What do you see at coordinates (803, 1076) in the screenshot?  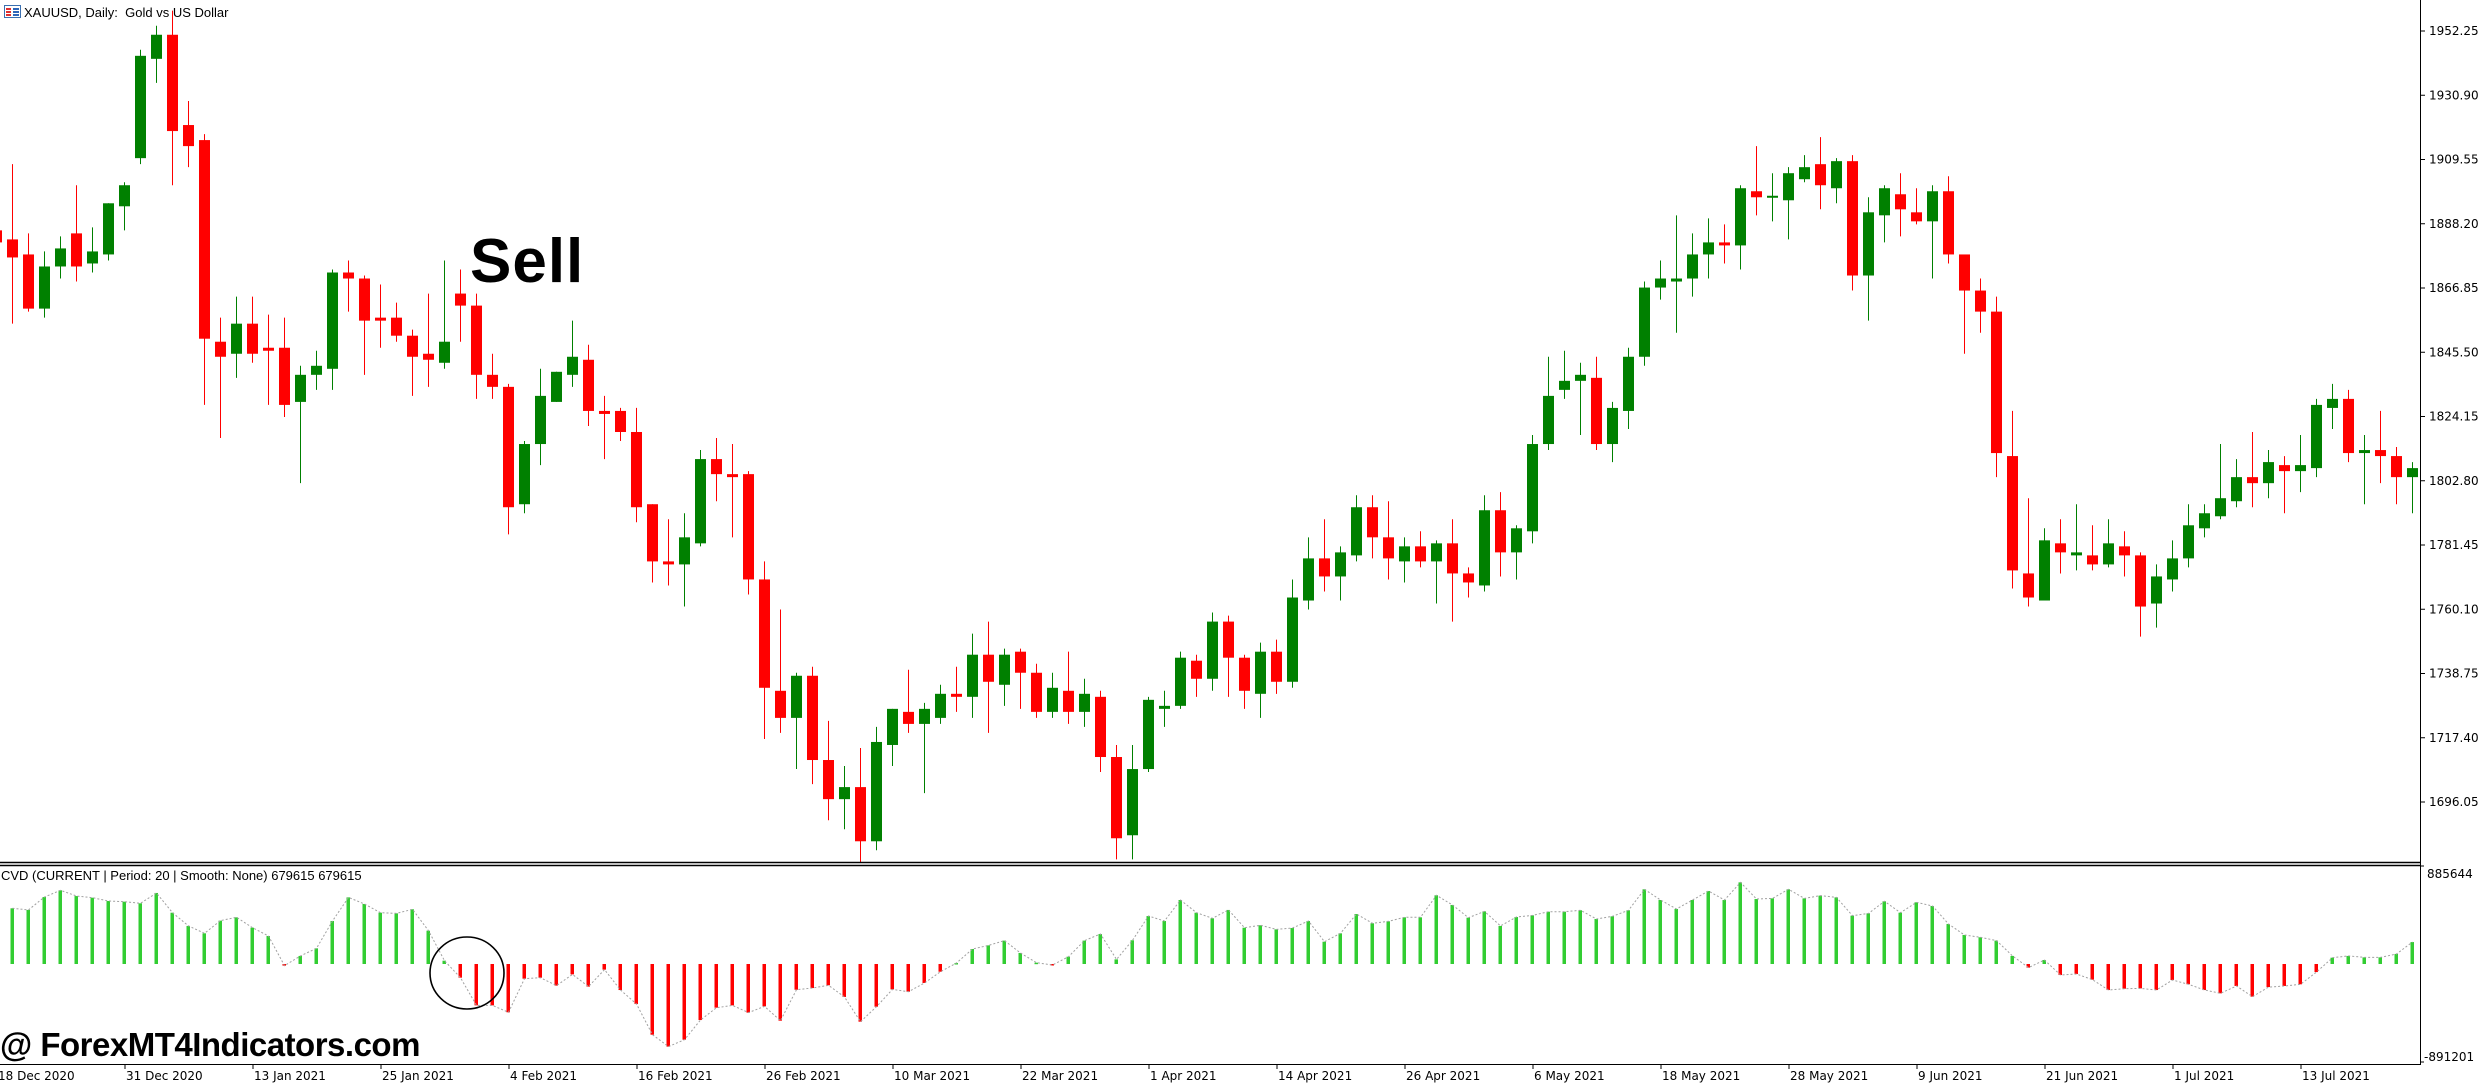 I see `time-tick-label: 26 Feb 2021` at bounding box center [803, 1076].